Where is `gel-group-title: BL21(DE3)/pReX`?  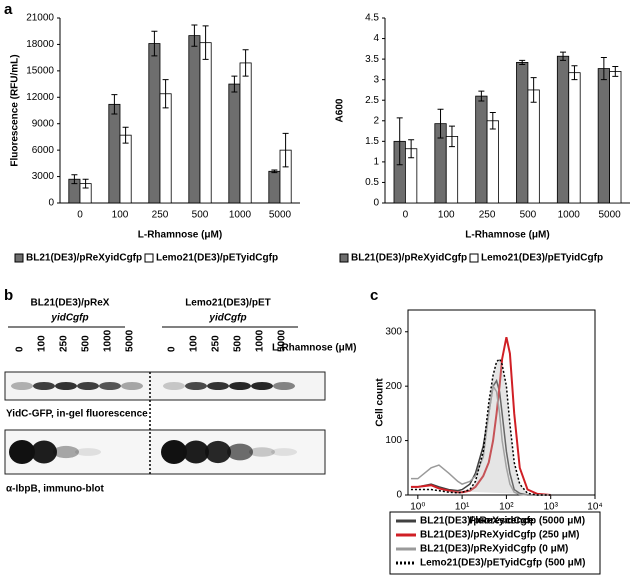 gel-group-title: BL21(DE3)/pReX is located at coordinates (70, 303).